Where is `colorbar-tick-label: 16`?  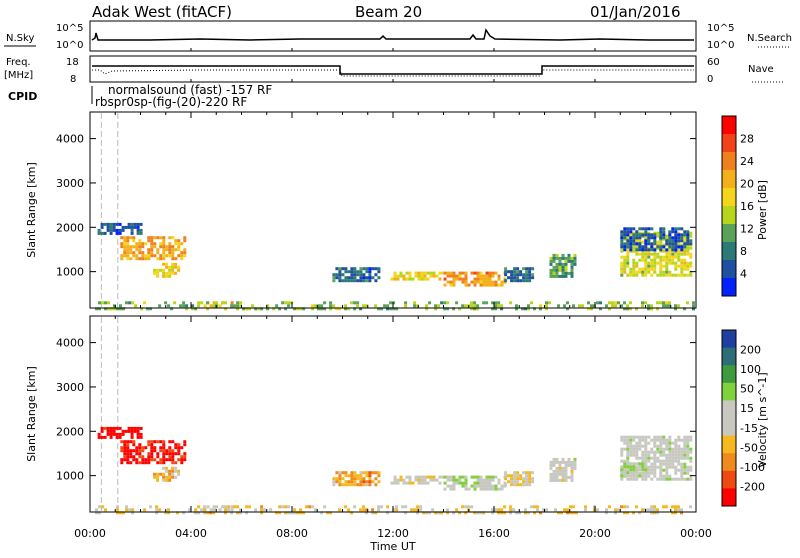 colorbar-tick-label: 16 is located at coordinates (747, 206).